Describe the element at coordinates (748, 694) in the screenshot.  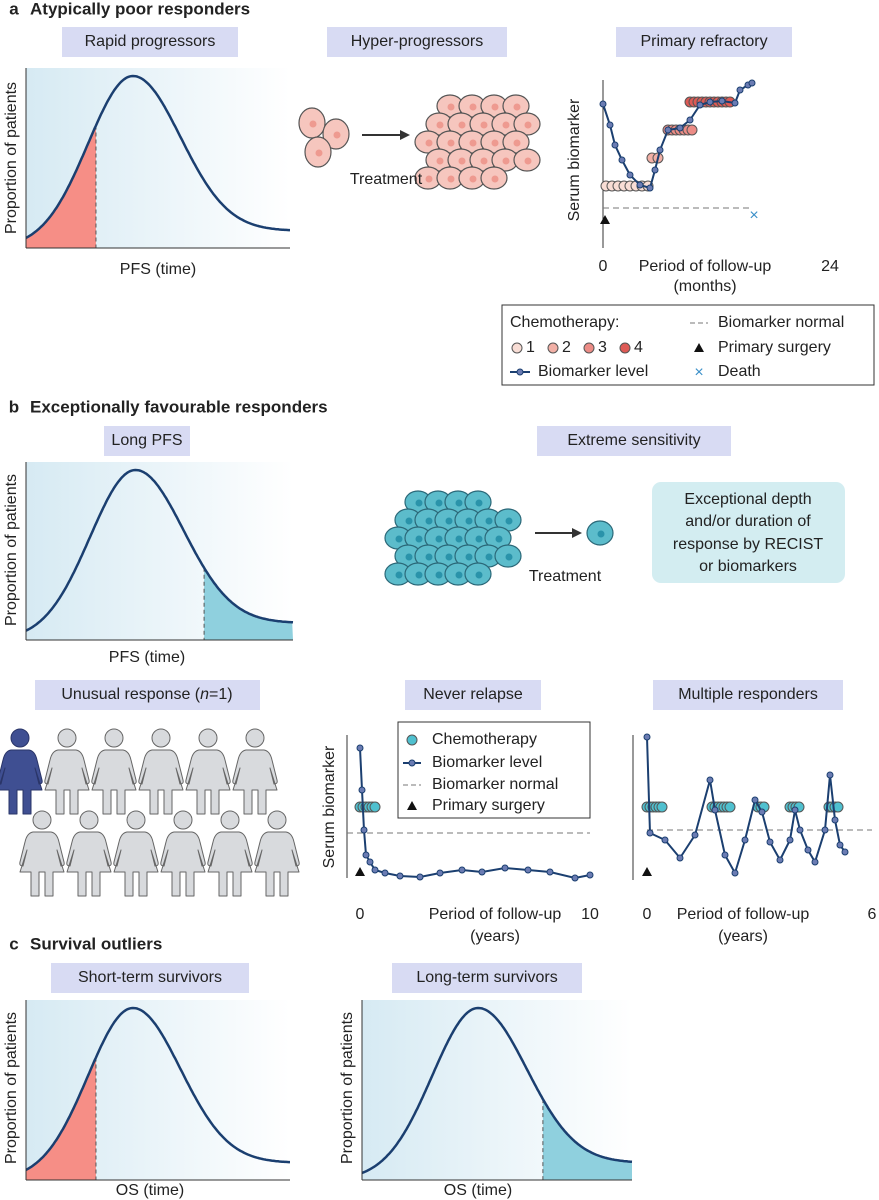
I see `box-label: Multiple responders` at that location.